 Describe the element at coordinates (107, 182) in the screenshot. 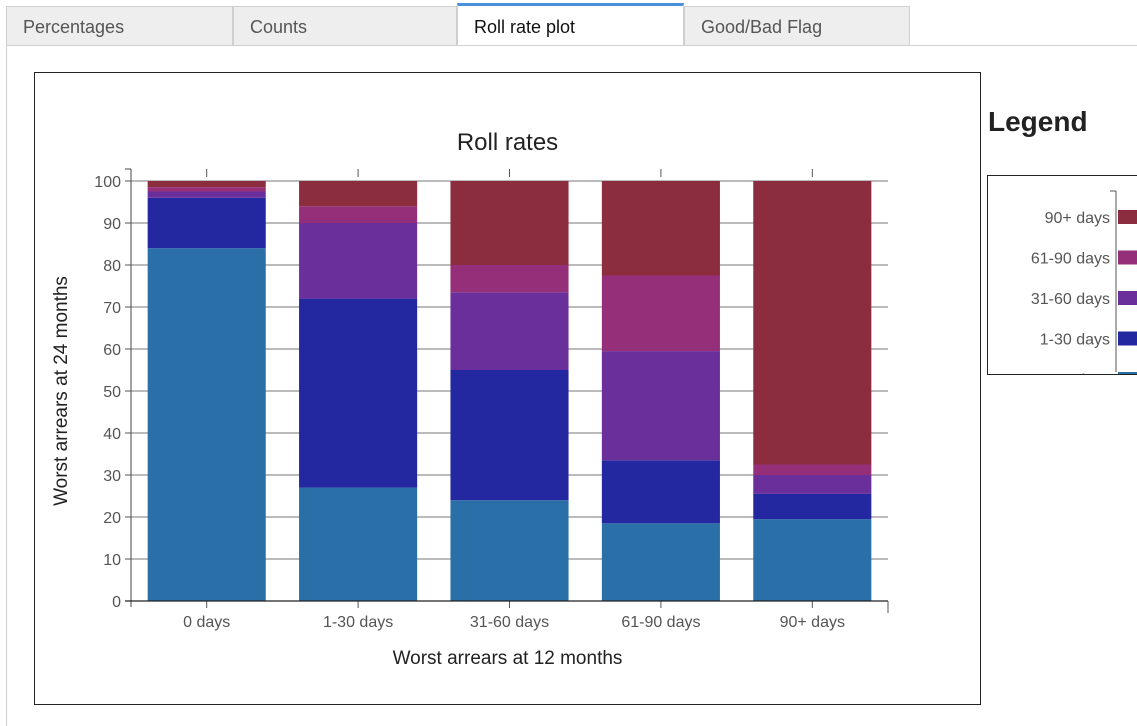

I see `y-tick-label: 100` at that location.